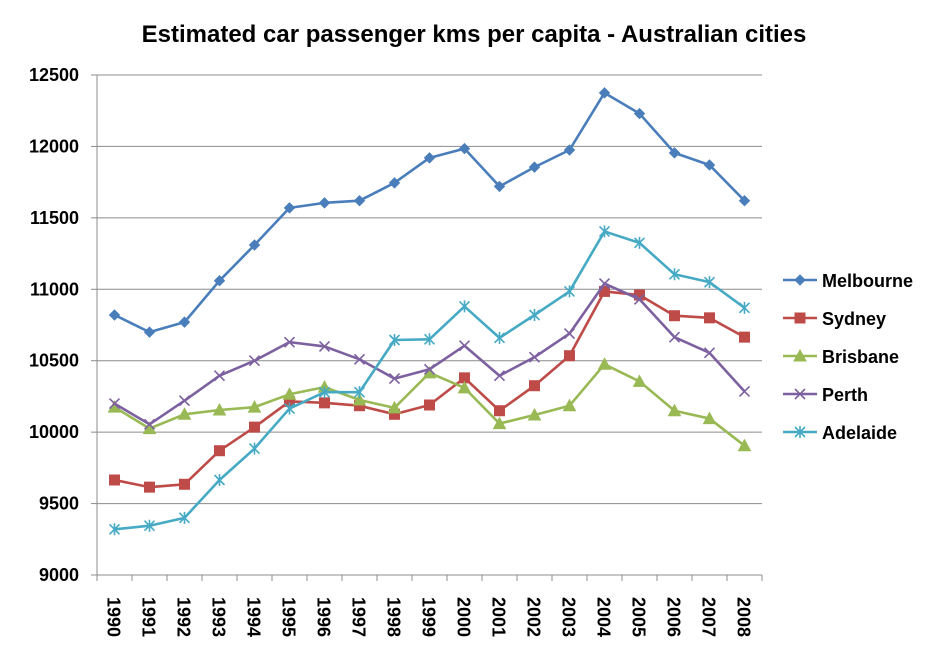 The image size is (947, 664). I want to click on x-tick-label: 1993, so click(219, 617).